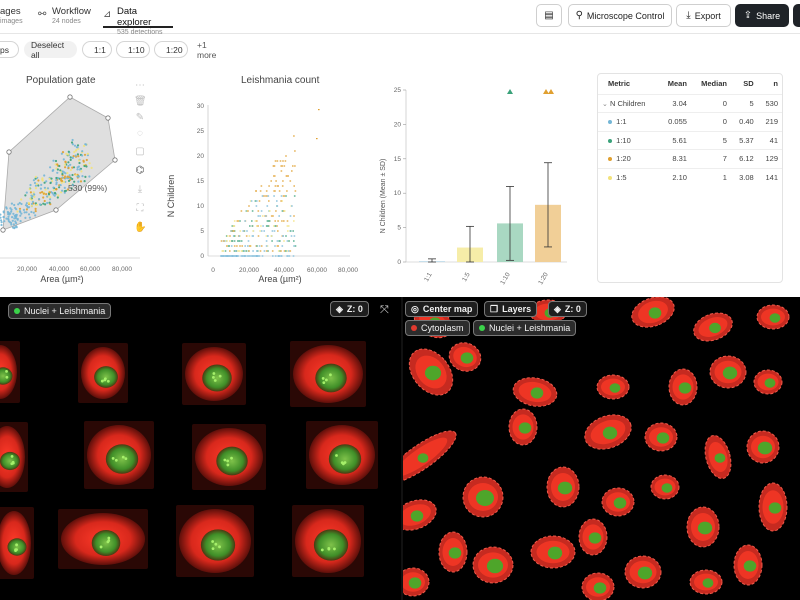  Describe the element at coordinates (9, 49) in the screenshot. I see `groups-chip: ps` at that location.